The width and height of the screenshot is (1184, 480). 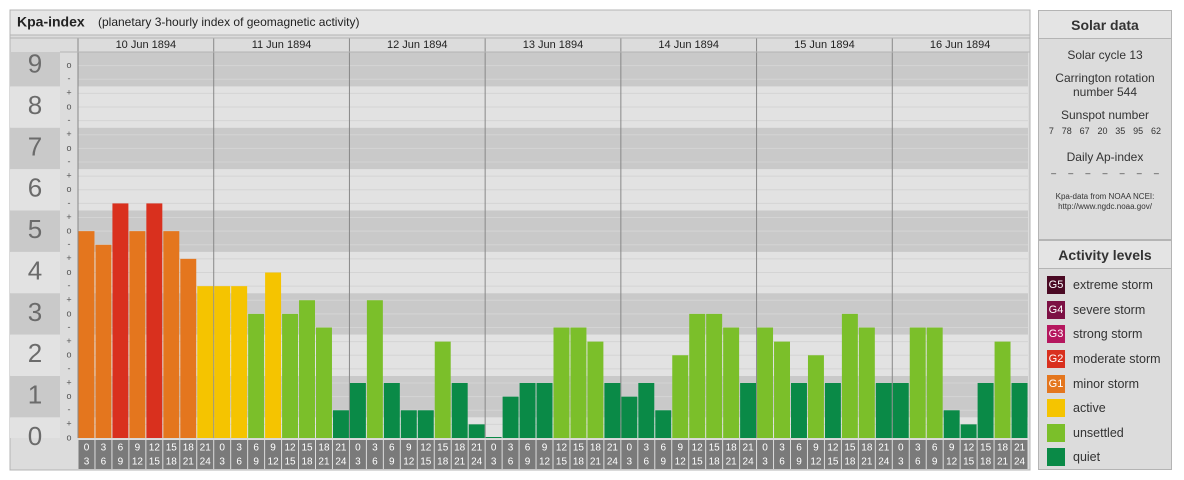 What do you see at coordinates (824, 45) in the screenshot?
I see `day-label: 15 Jun 1894` at bounding box center [824, 45].